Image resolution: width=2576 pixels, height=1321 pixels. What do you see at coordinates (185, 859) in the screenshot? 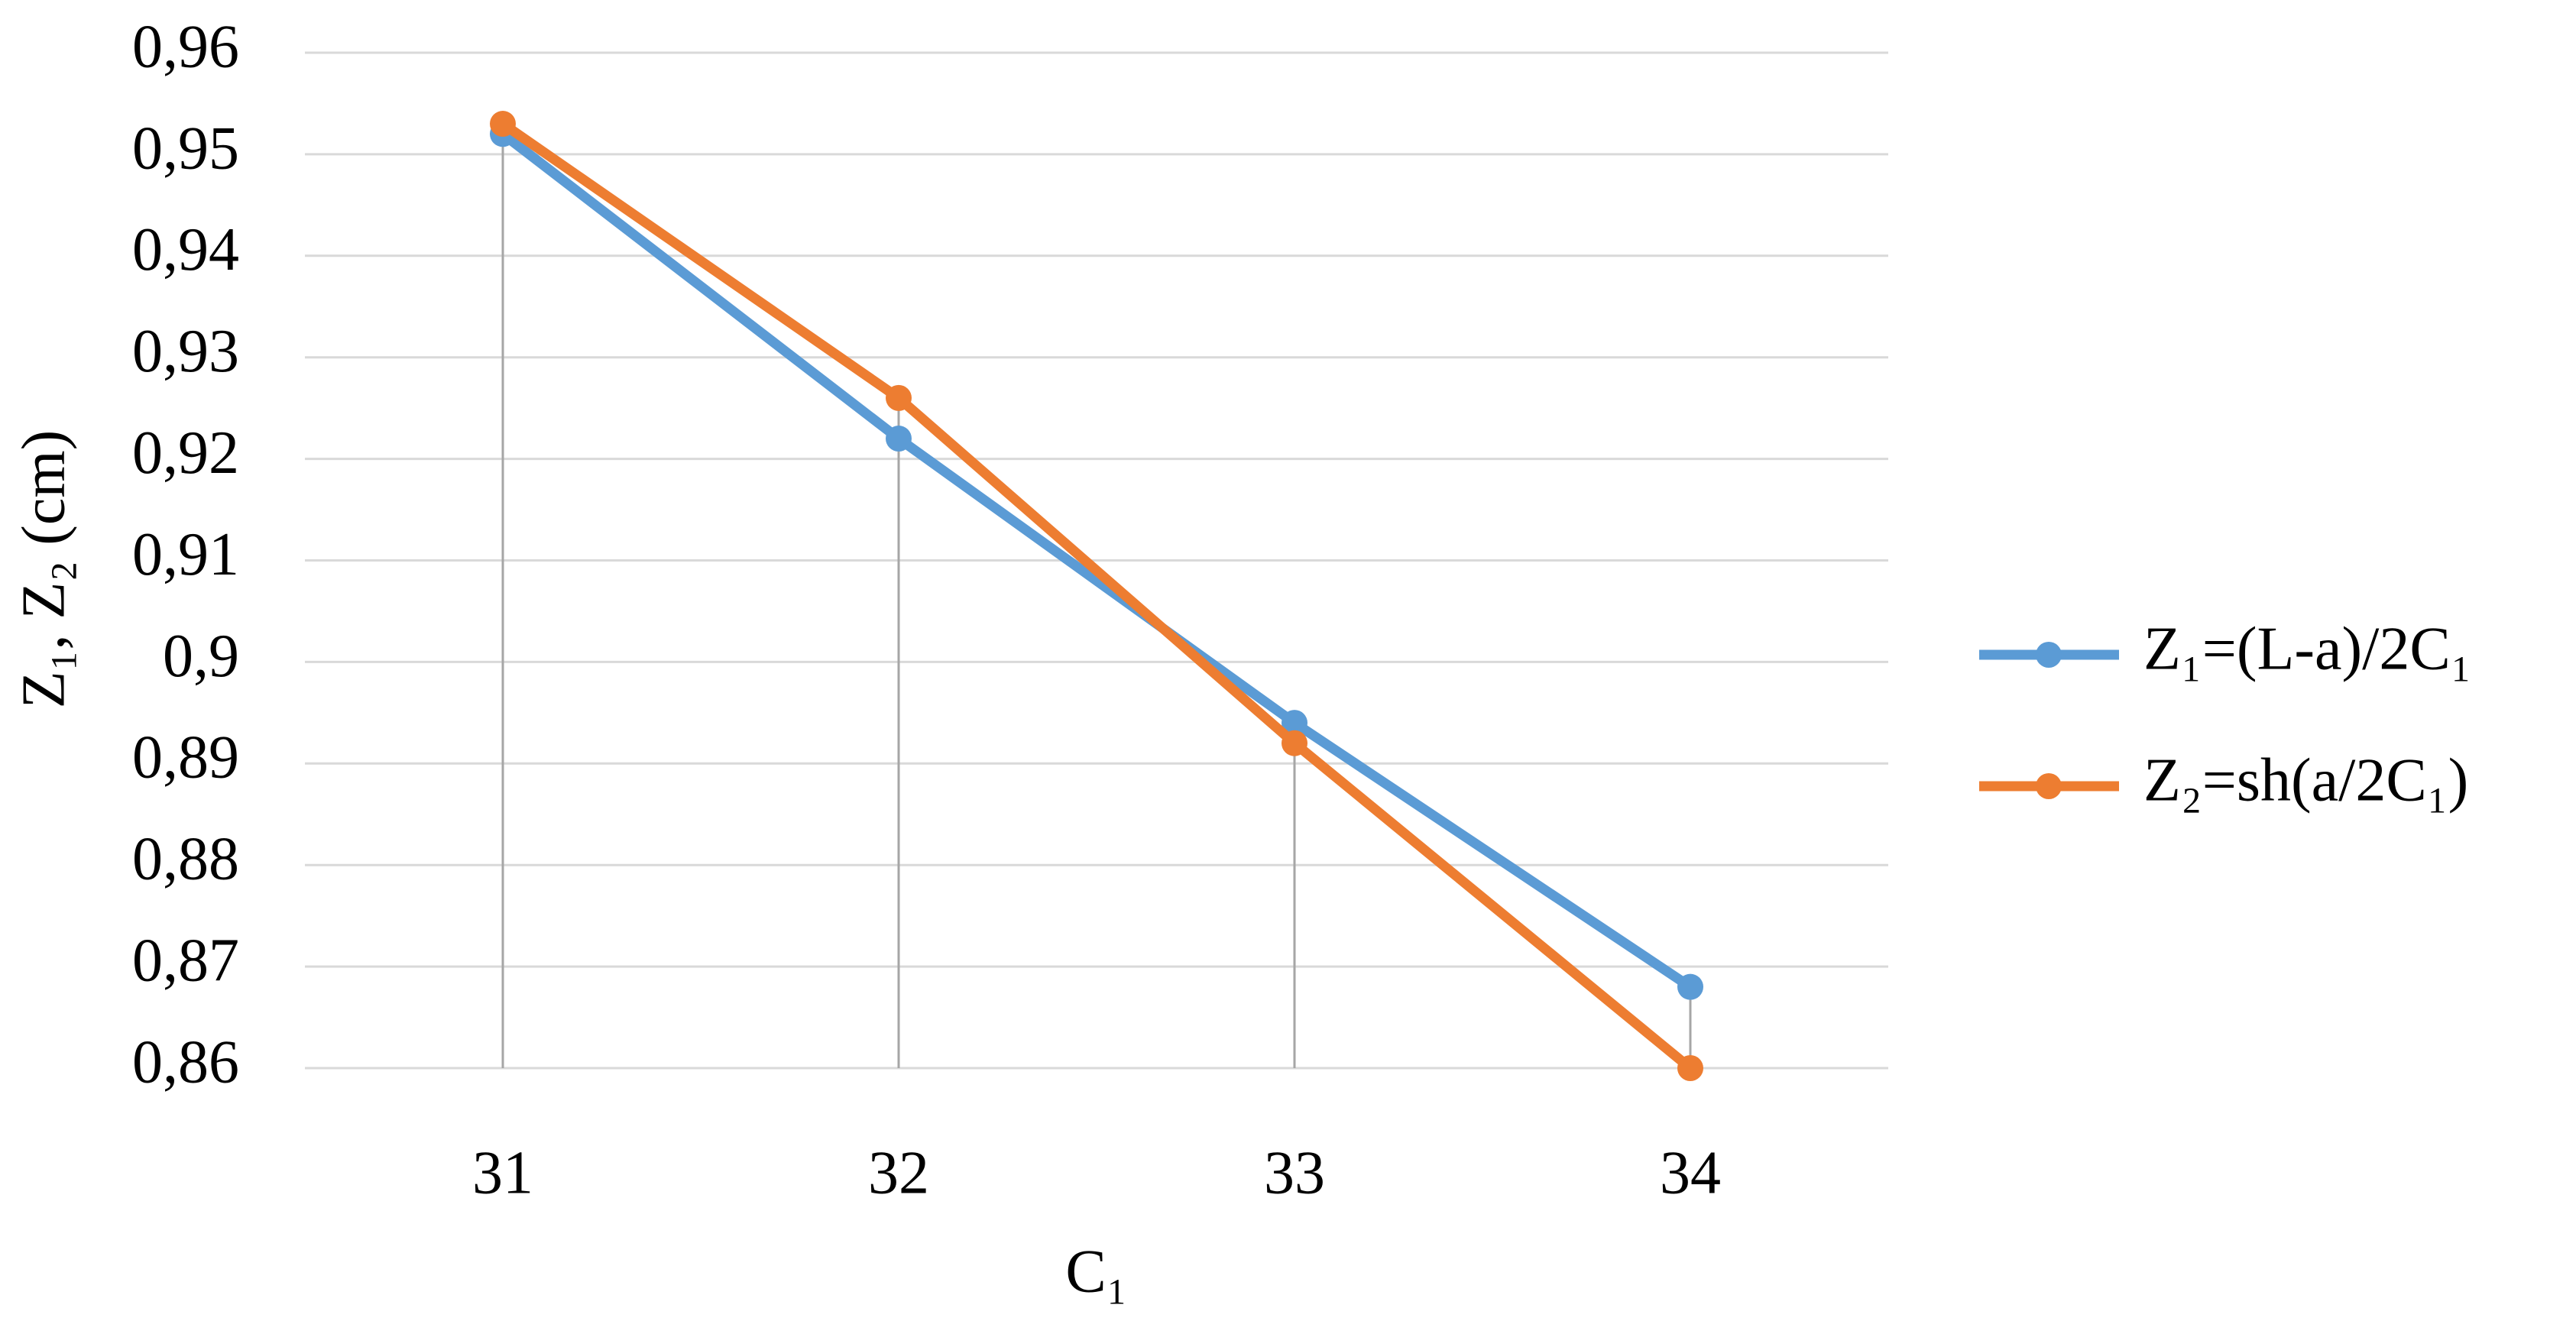
I see `y-tick-label: 0,88` at bounding box center [185, 859].